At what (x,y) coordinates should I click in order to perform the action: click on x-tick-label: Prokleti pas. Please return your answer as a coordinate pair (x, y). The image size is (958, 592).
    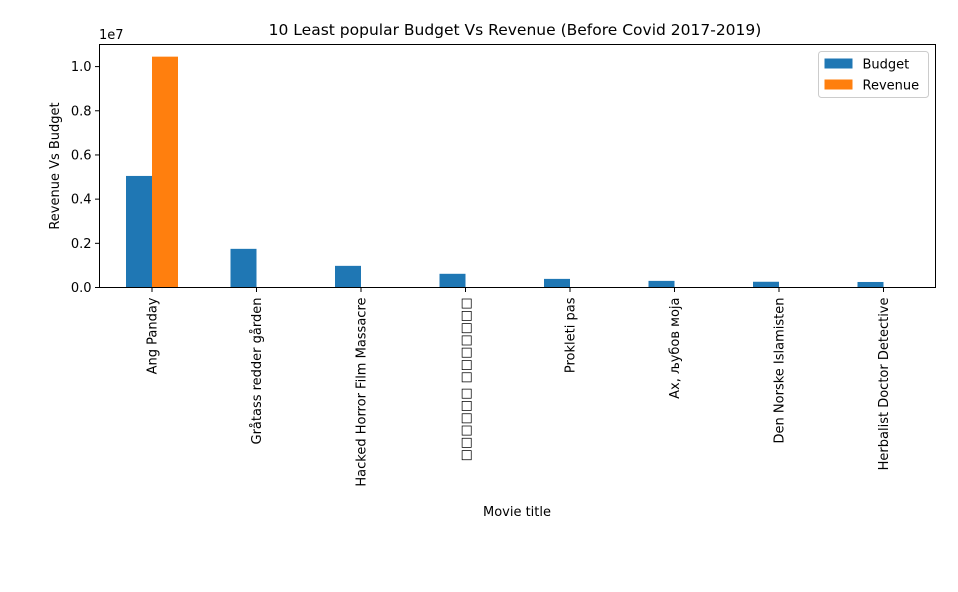
    Looking at the image, I should click on (571, 335).